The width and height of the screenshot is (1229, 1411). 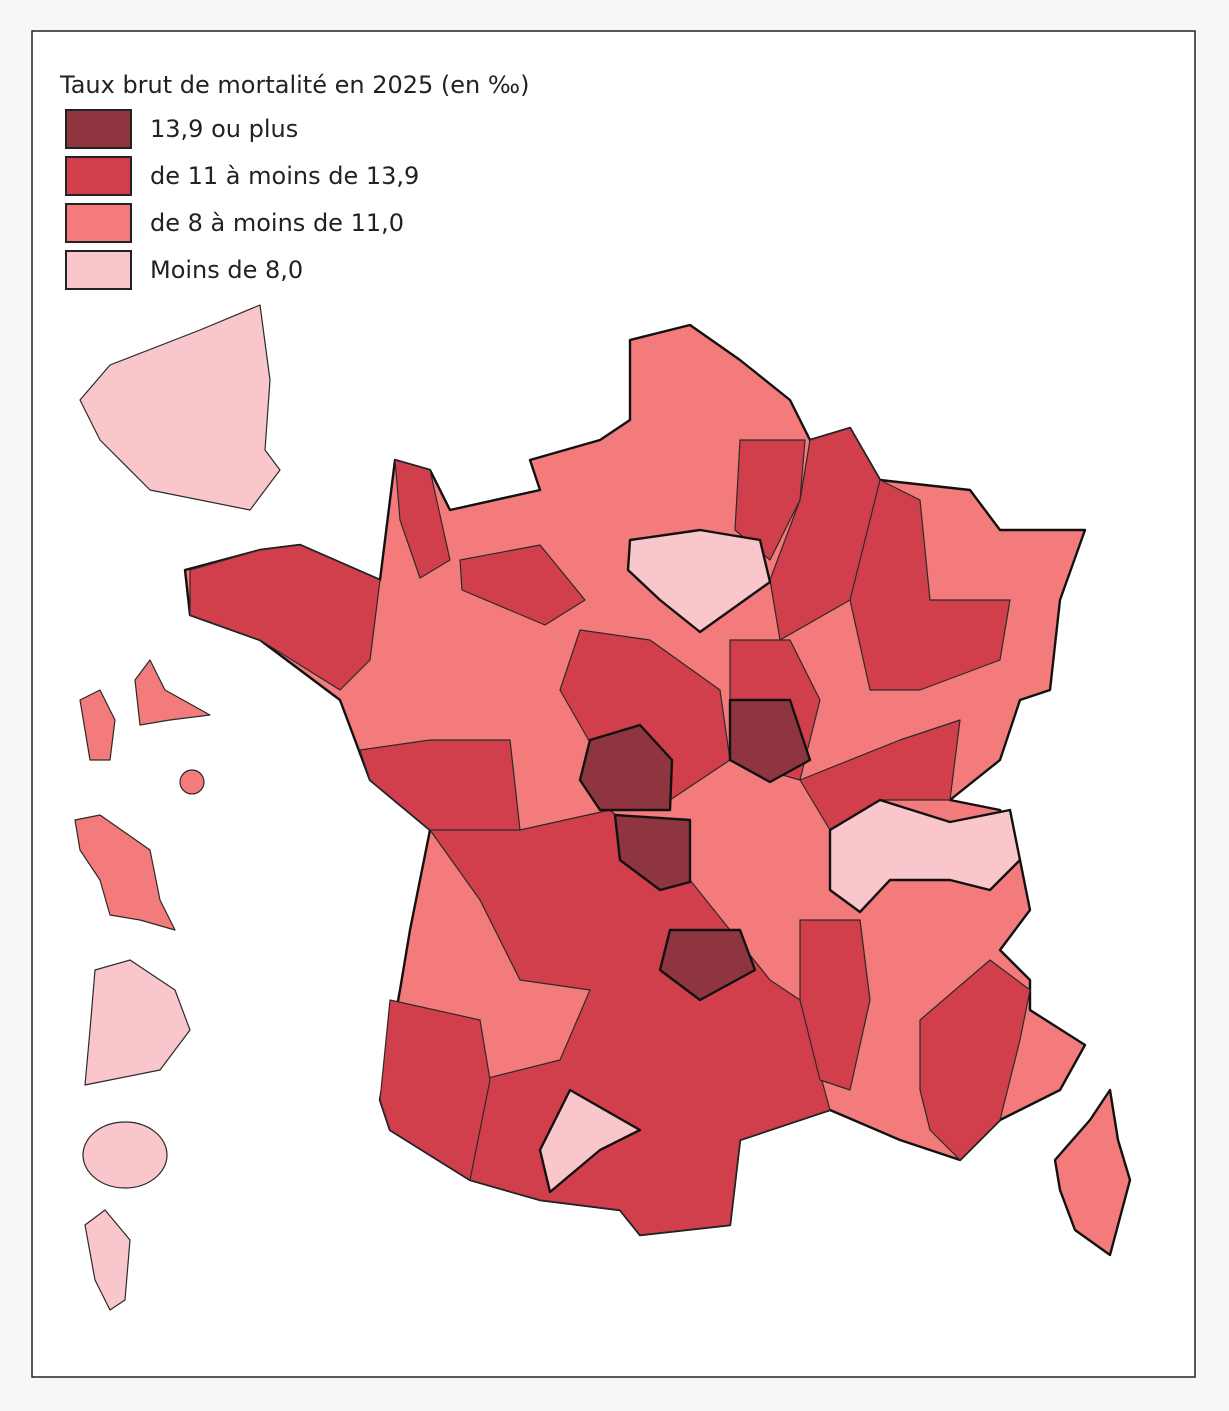 I want to click on legend-label: Moins de 8,0, so click(x=226, y=270).